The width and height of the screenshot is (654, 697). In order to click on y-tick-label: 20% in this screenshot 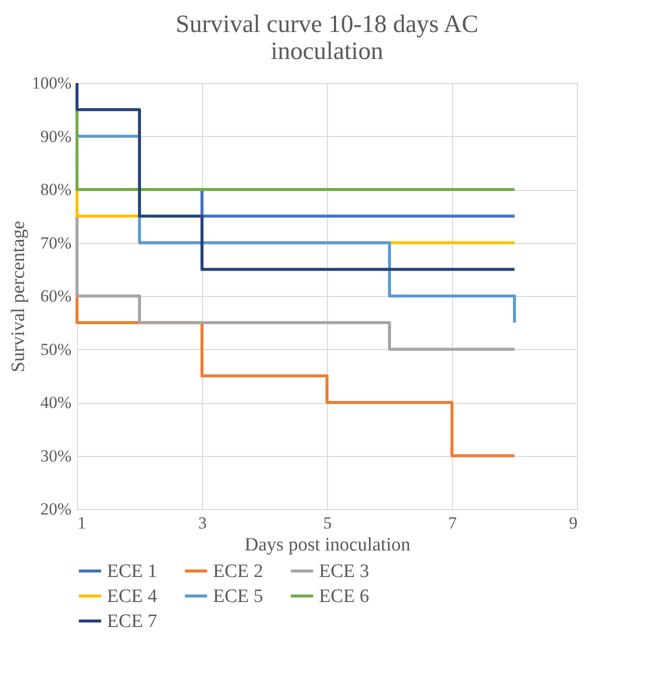, I will do `click(56, 509)`.